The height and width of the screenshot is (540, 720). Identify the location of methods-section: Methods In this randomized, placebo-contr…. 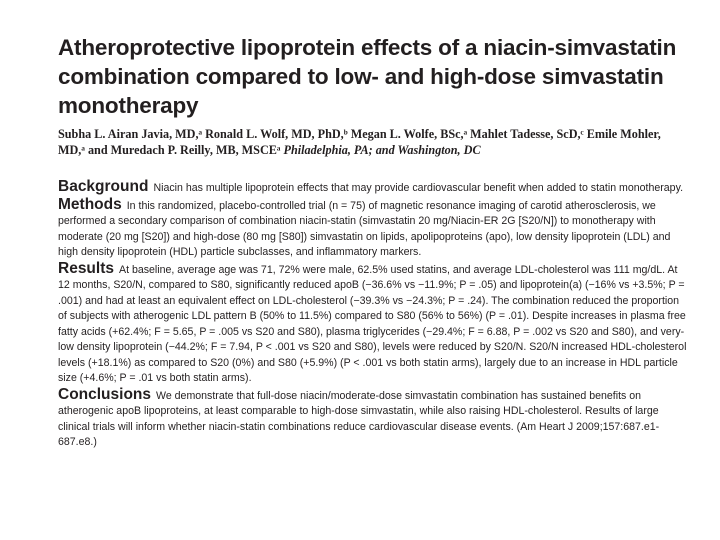
(374, 228).